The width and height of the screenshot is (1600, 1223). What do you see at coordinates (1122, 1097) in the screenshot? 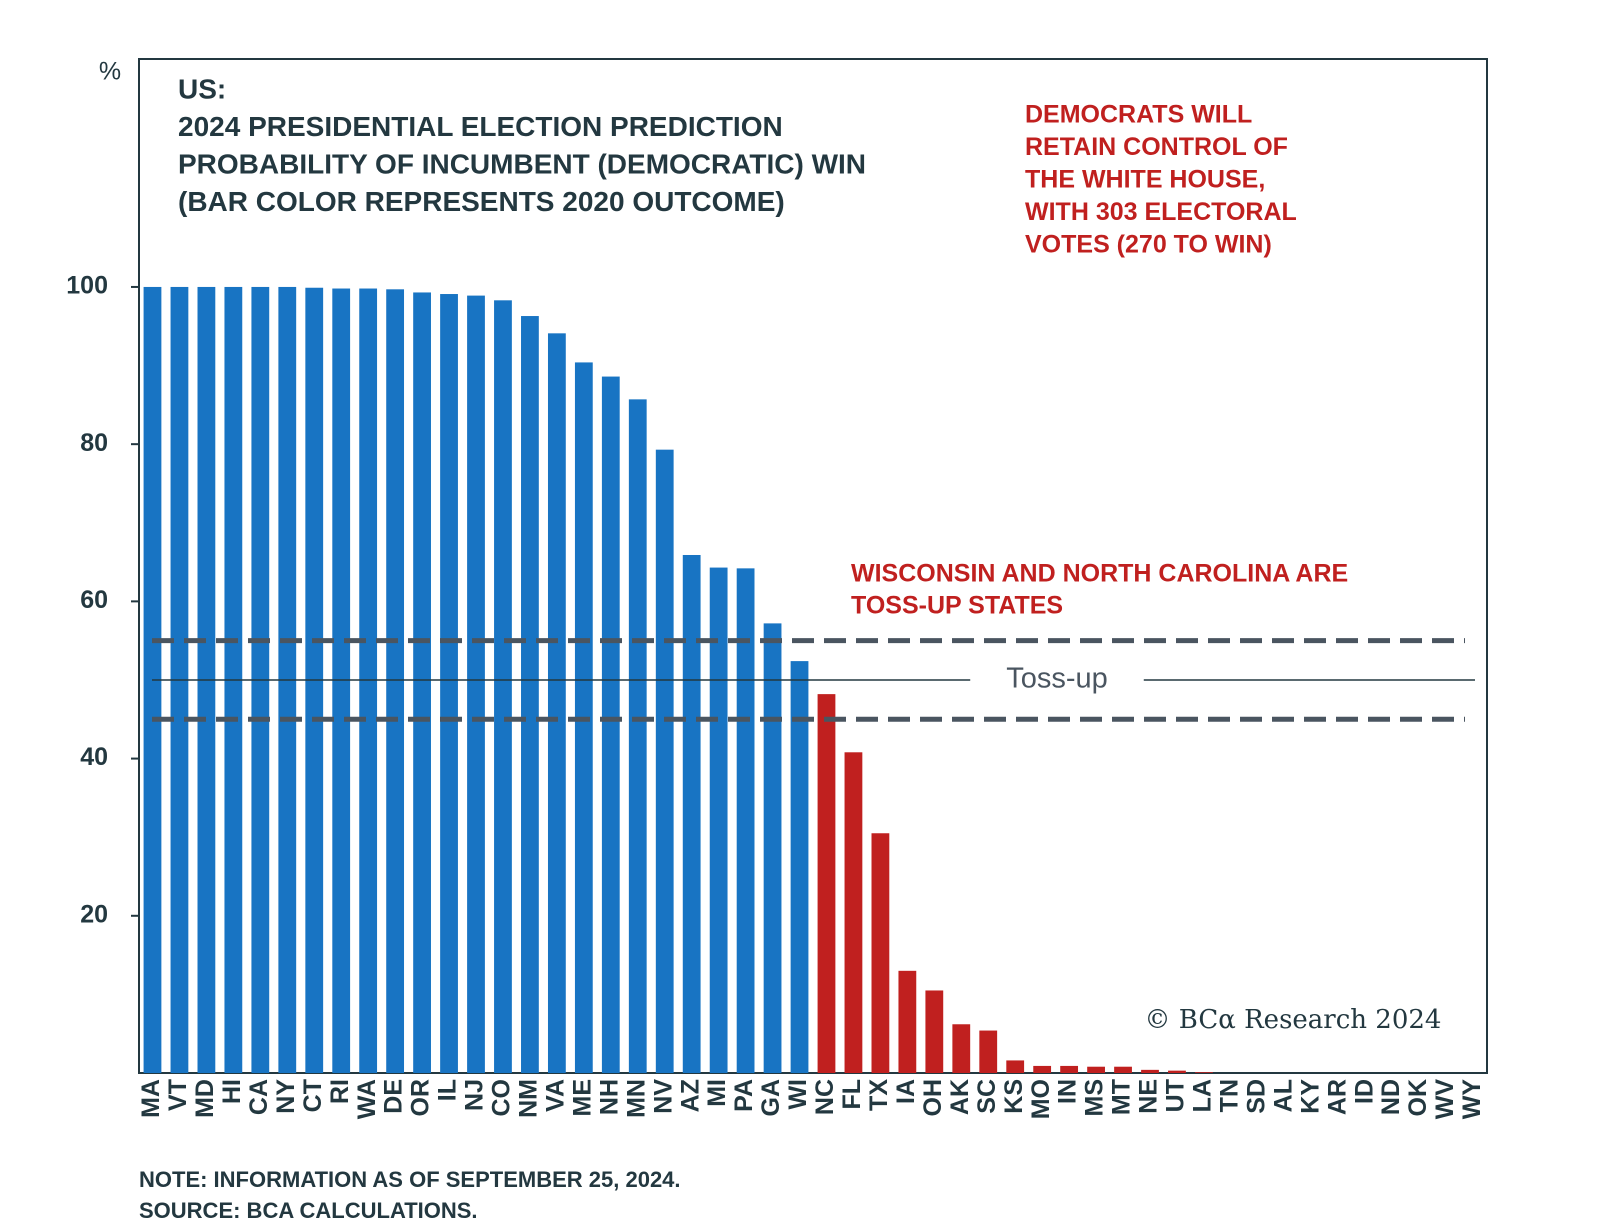
I see `x-tick-label: MT` at bounding box center [1122, 1097].